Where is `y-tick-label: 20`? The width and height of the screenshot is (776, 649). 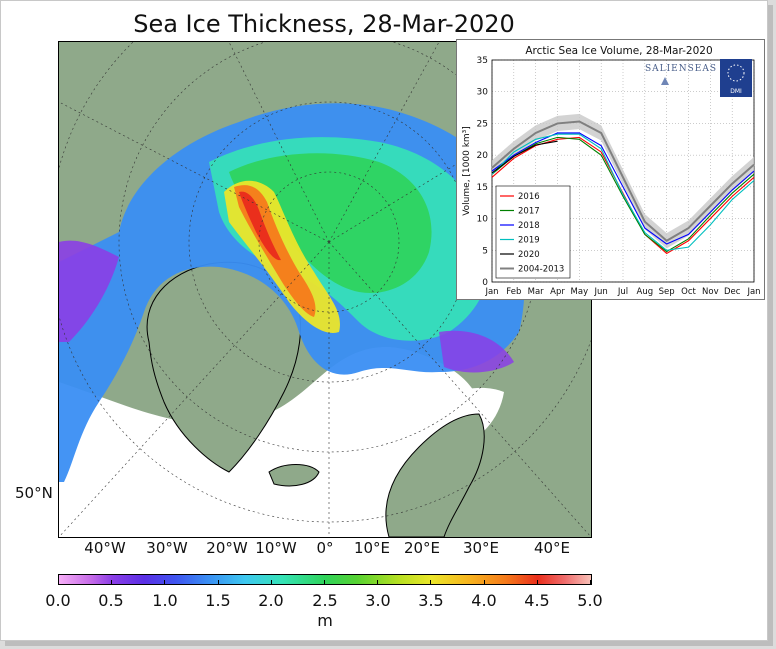
y-tick-label: 20 is located at coordinates (483, 156).